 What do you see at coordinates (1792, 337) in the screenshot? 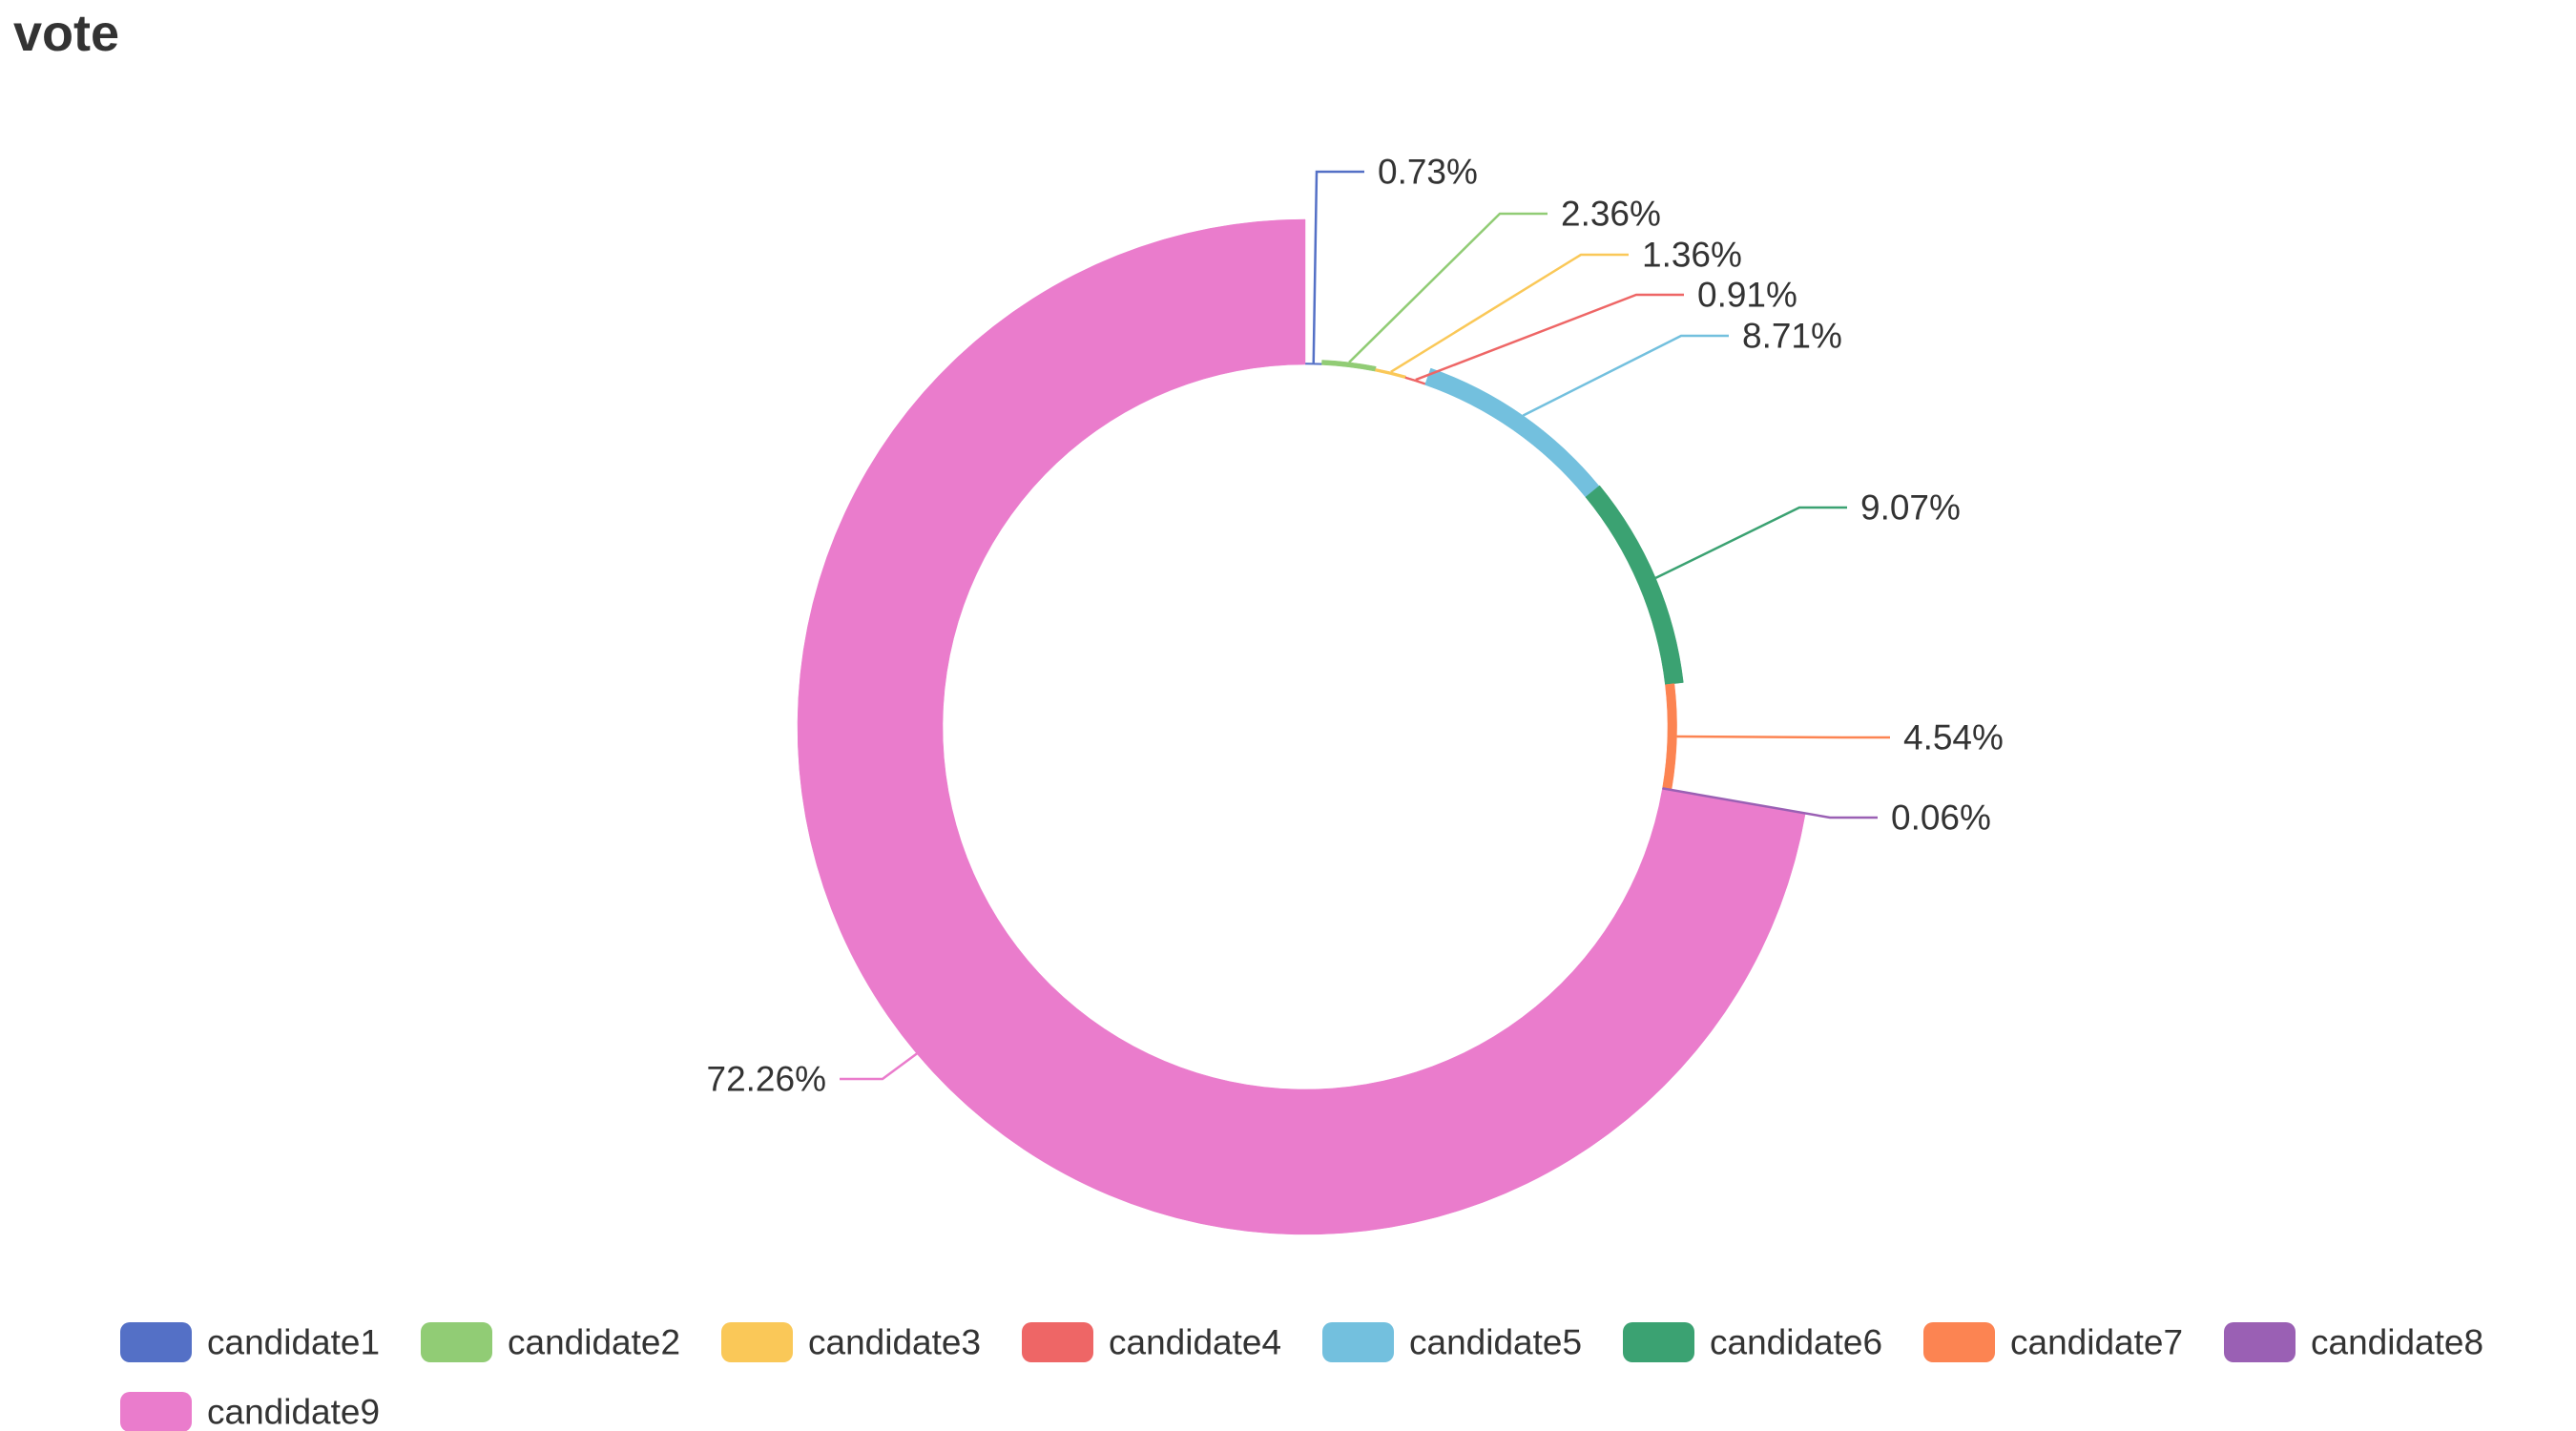
I see `data-label-candidate5: 8.71%` at bounding box center [1792, 337].